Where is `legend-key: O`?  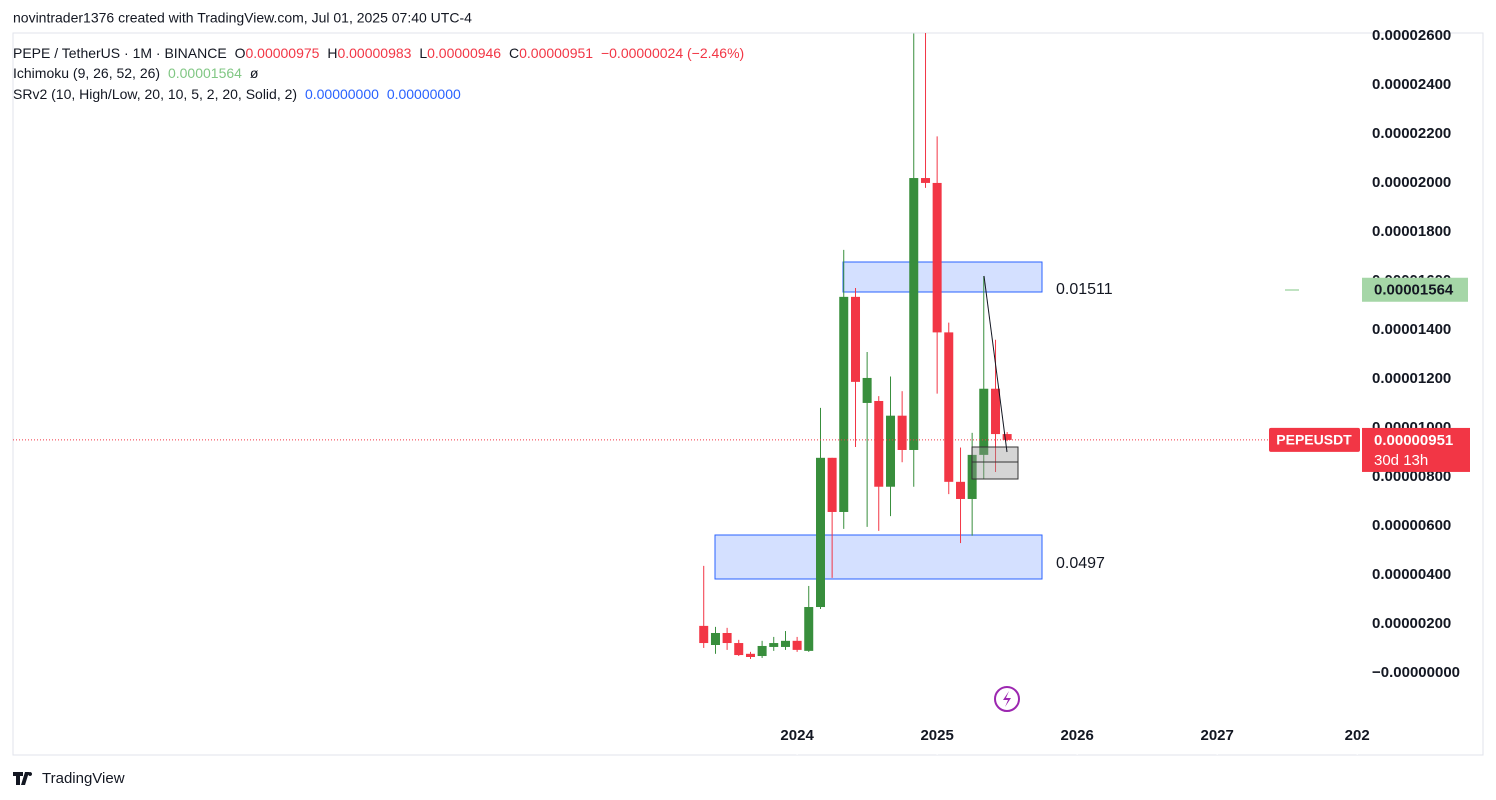
legend-key: O is located at coordinates (240, 53).